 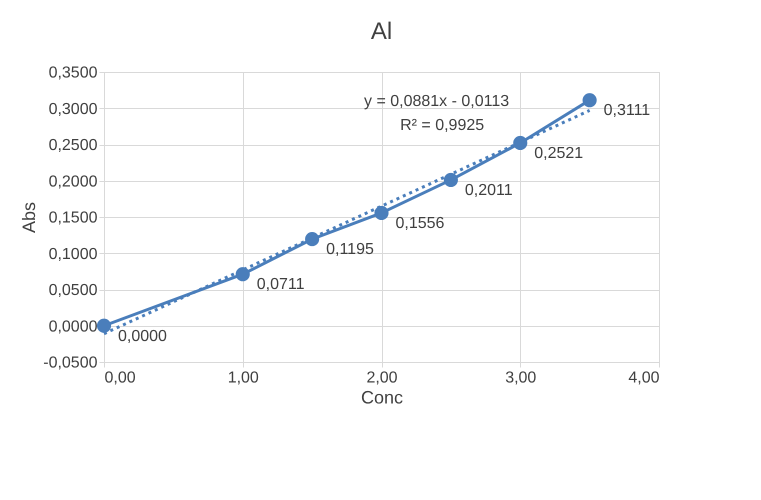 What do you see at coordinates (520, 378) in the screenshot?
I see `x-tick-label: 3,00` at bounding box center [520, 378].